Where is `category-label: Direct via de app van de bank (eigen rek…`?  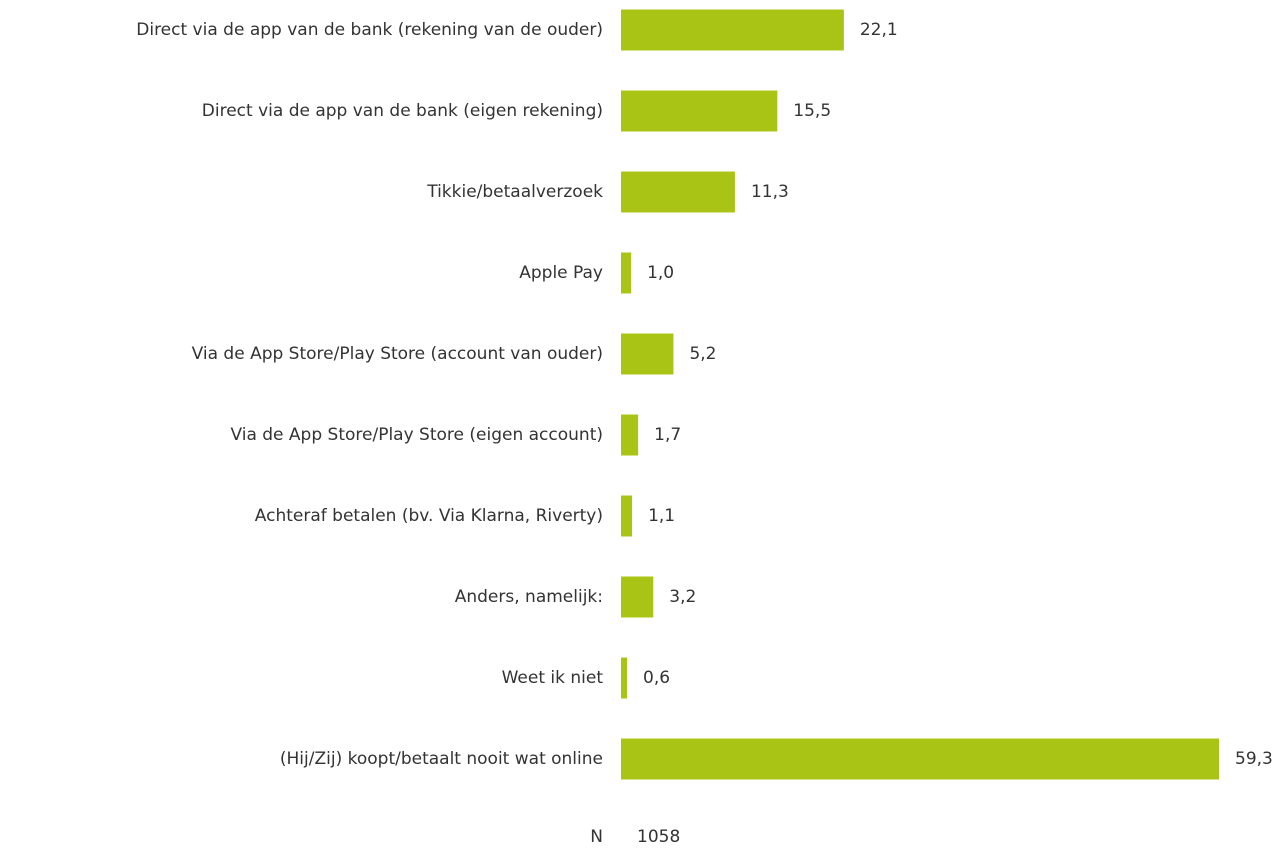 category-label: Direct via de app van de bank (eigen rek… is located at coordinates (402, 111).